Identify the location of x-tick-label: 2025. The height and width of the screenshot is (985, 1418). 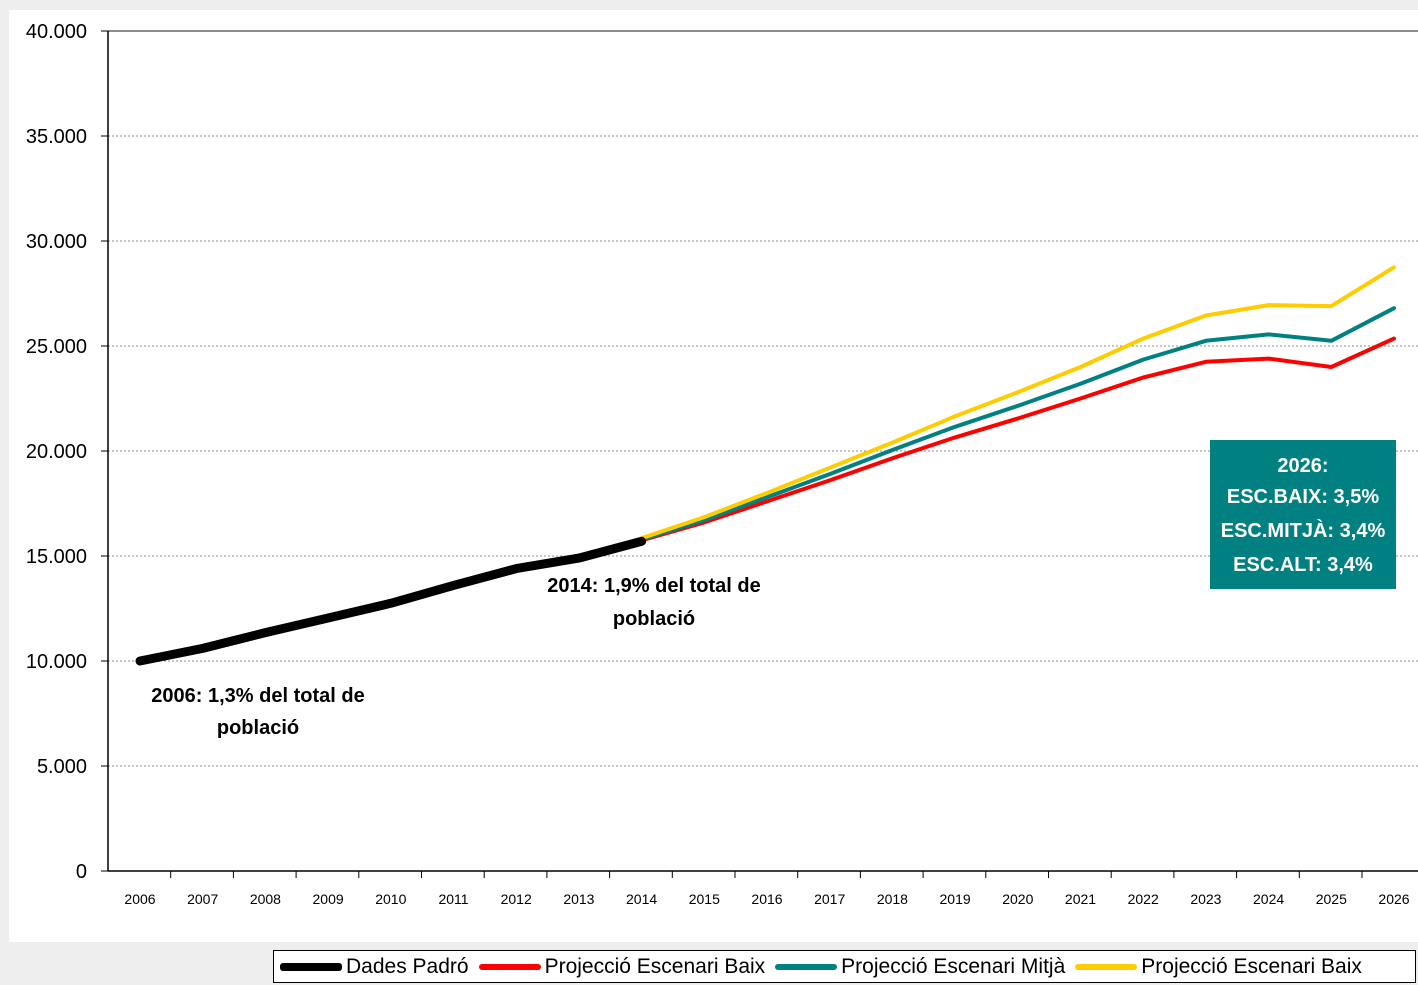
(1331, 899).